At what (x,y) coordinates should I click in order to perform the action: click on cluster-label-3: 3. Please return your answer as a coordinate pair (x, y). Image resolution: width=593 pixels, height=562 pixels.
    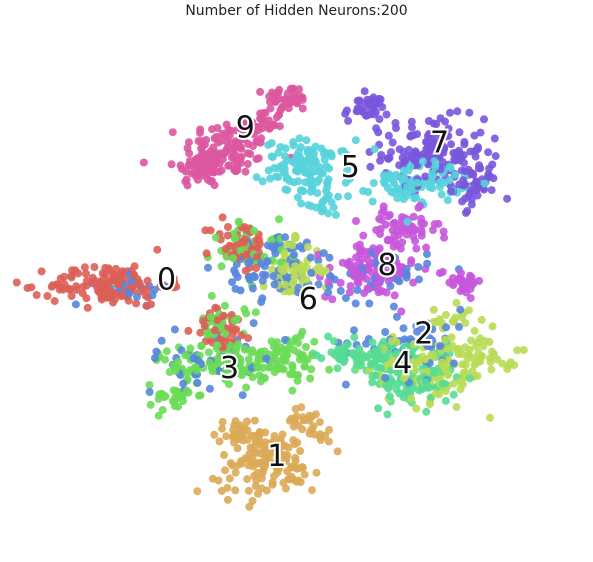
    Looking at the image, I should click on (229, 368).